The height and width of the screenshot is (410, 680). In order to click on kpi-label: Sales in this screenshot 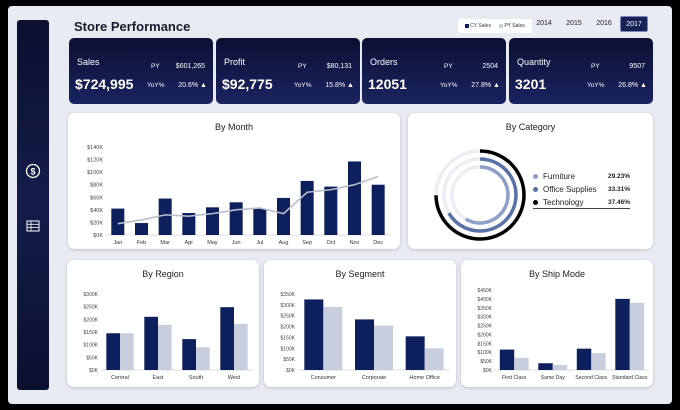, I will do `click(88, 62)`.